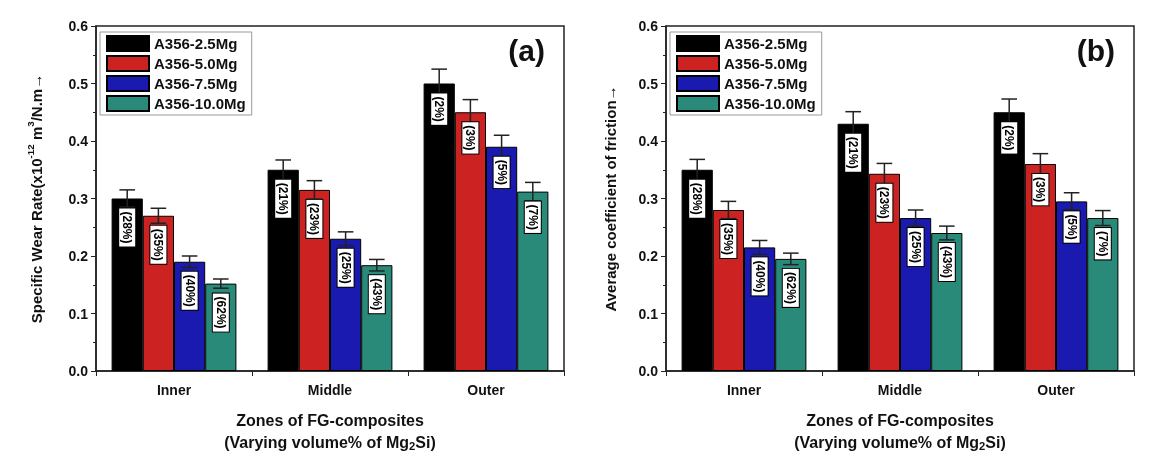 This screenshot has width=1157, height=468. I want to click on y-axis-title: Specific Wear Rate(x10-12 m3/N.m→, so click(35, 198).